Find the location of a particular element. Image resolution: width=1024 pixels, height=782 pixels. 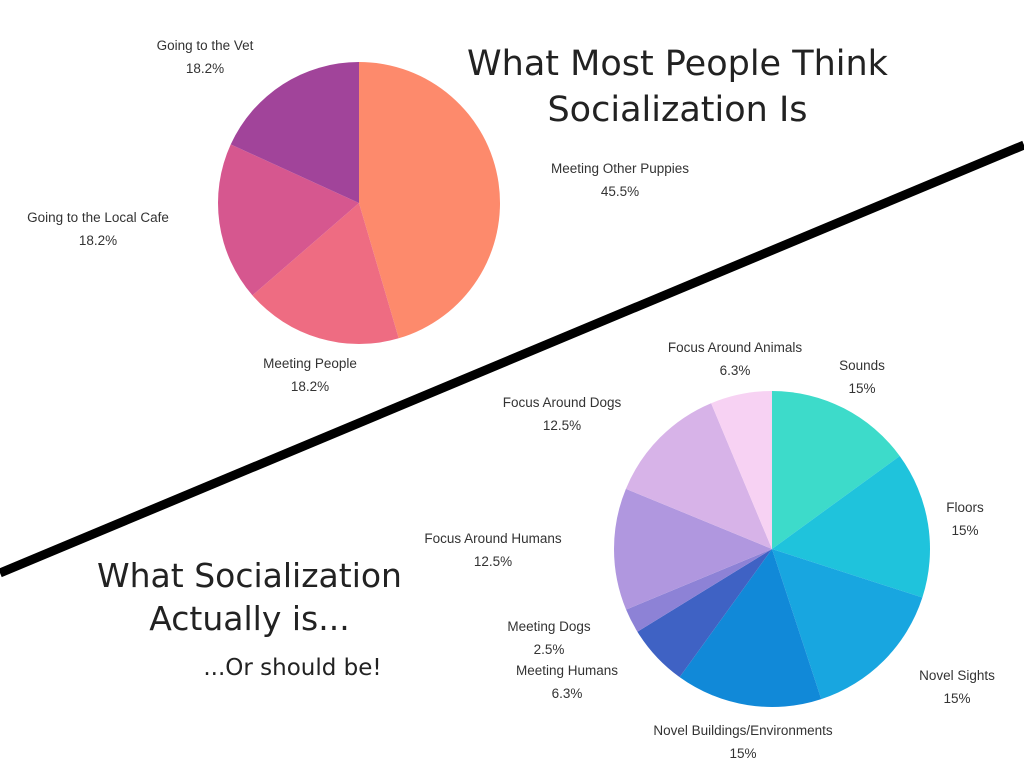

pie-slice-meeting-dogs is located at coordinates (699, 590).